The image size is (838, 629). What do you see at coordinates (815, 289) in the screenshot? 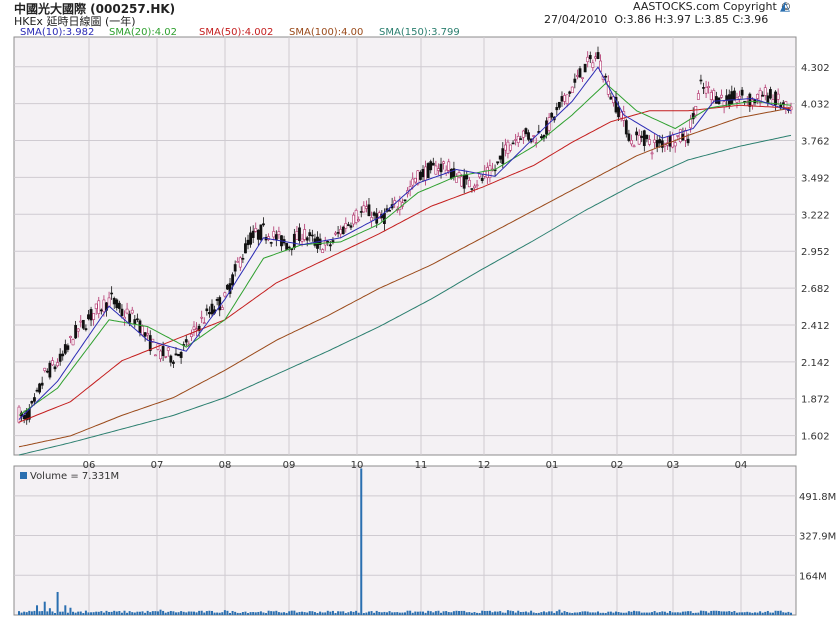
I see `price-tick-label: 2.682` at bounding box center [815, 289].